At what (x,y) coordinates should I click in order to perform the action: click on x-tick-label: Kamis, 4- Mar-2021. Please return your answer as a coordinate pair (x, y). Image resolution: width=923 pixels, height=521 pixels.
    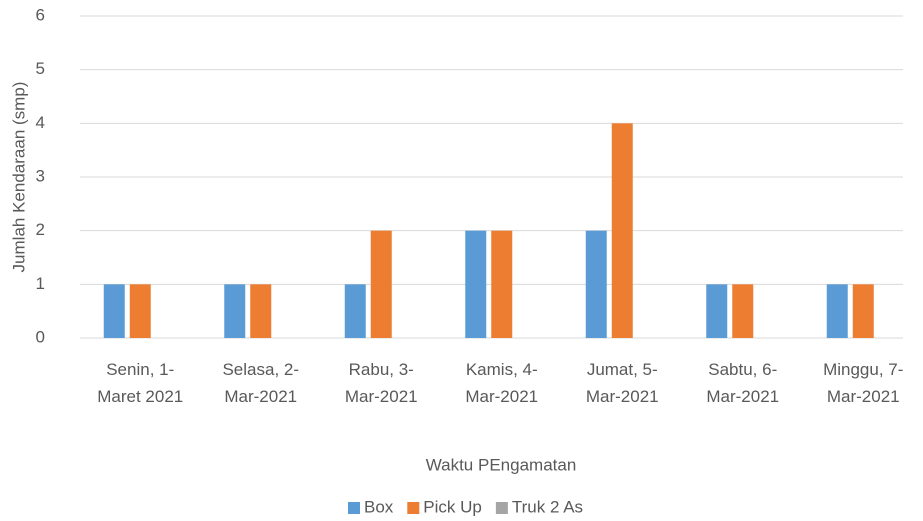
    Looking at the image, I should click on (502, 383).